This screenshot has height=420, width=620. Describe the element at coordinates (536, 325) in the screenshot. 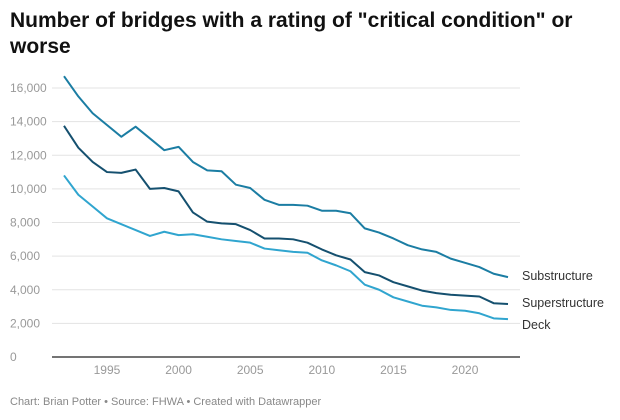

I see `series-label-deck: Deck` at that location.